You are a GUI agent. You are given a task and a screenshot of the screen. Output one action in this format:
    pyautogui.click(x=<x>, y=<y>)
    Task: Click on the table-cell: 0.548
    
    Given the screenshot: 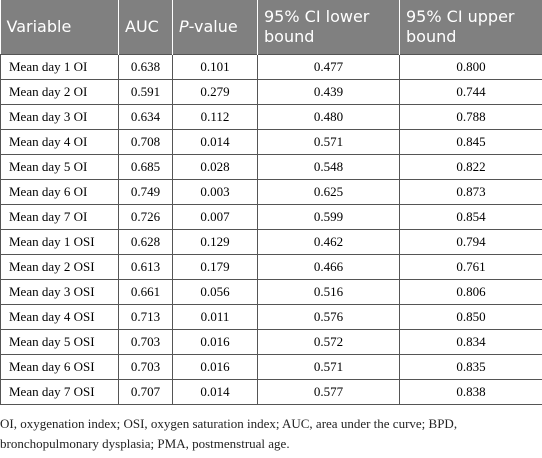 What is the action you would take?
    pyautogui.click(x=328, y=167)
    